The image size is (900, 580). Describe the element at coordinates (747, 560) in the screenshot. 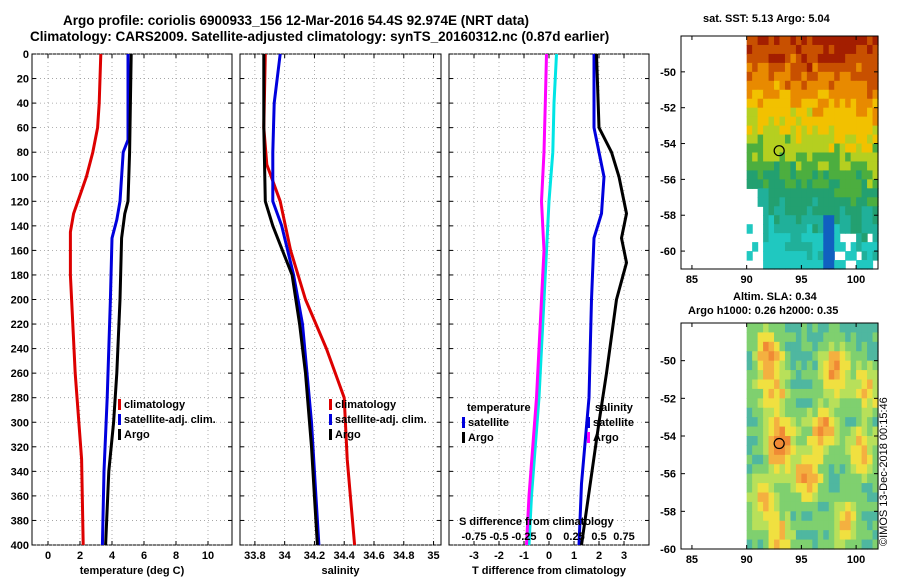

I see `map-x-tick-label: 90` at that location.